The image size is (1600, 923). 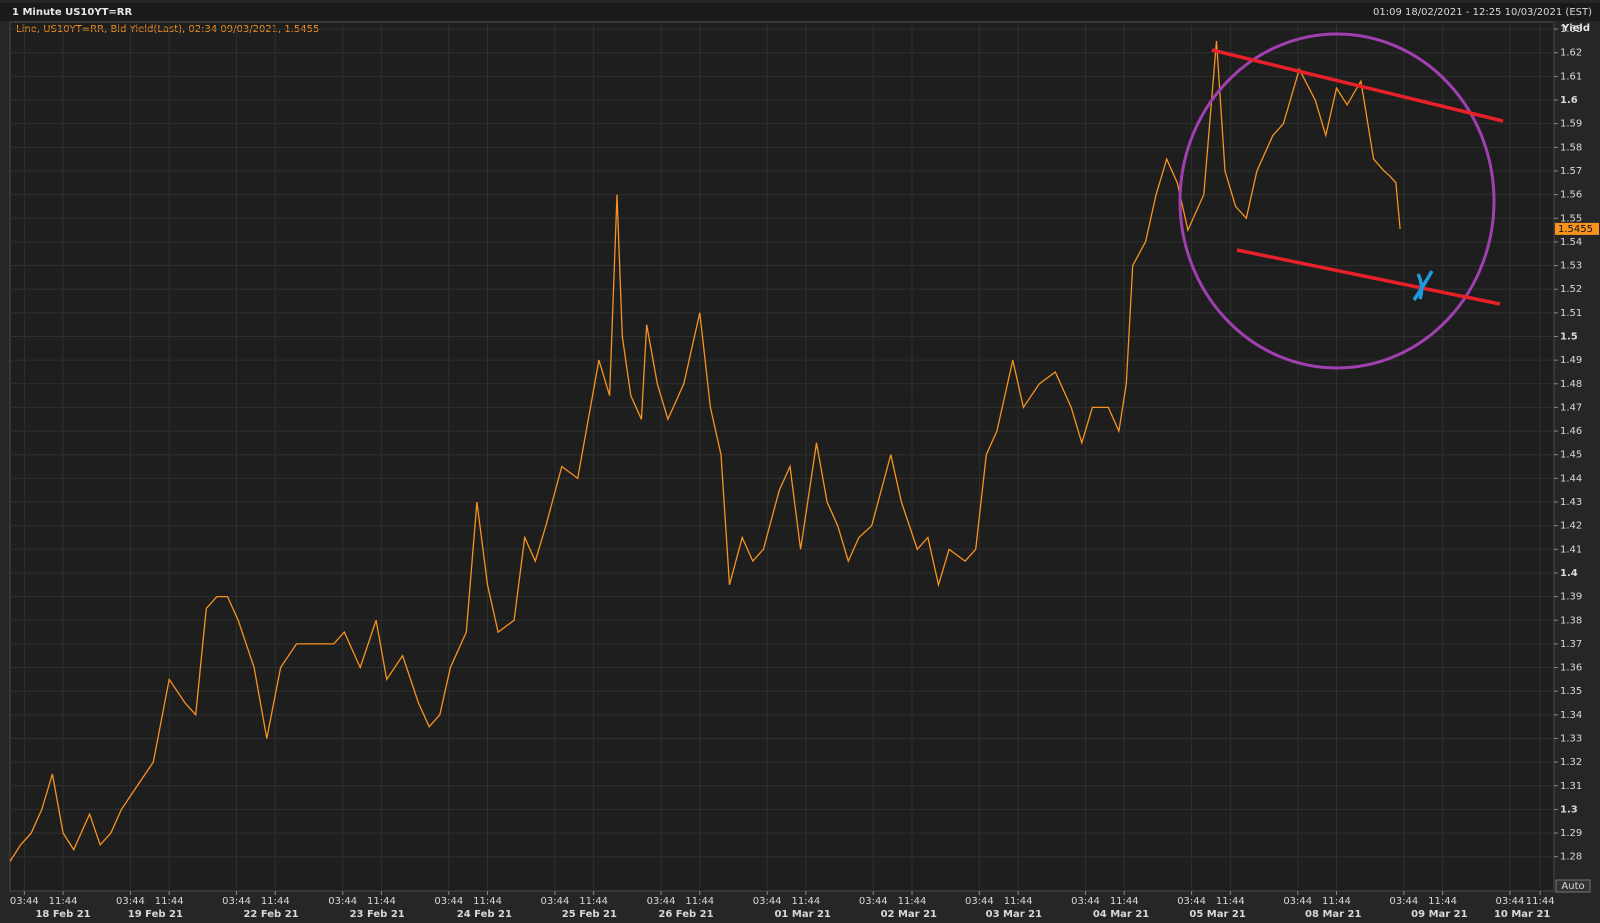 I want to click on last-value-label: 1.5455, so click(x=1575, y=229).